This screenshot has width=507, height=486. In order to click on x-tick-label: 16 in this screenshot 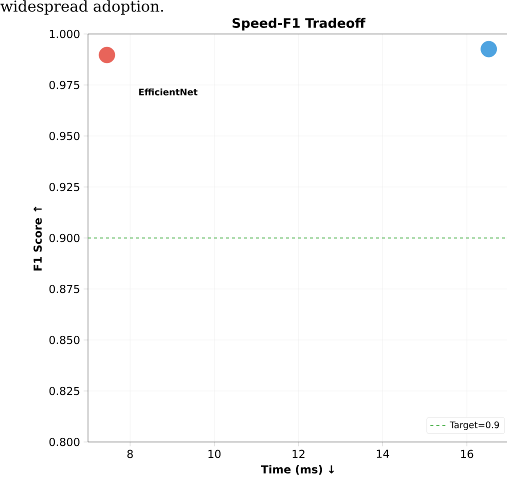, I will do `click(467, 454)`.